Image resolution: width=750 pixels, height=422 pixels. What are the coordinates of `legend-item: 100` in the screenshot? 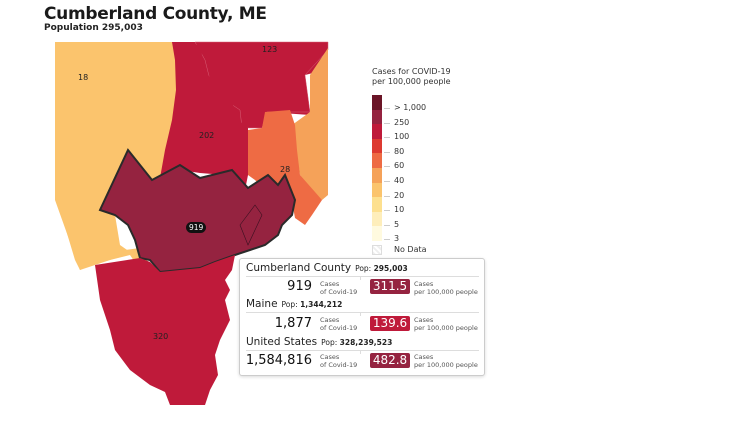 It's located at (427, 132).